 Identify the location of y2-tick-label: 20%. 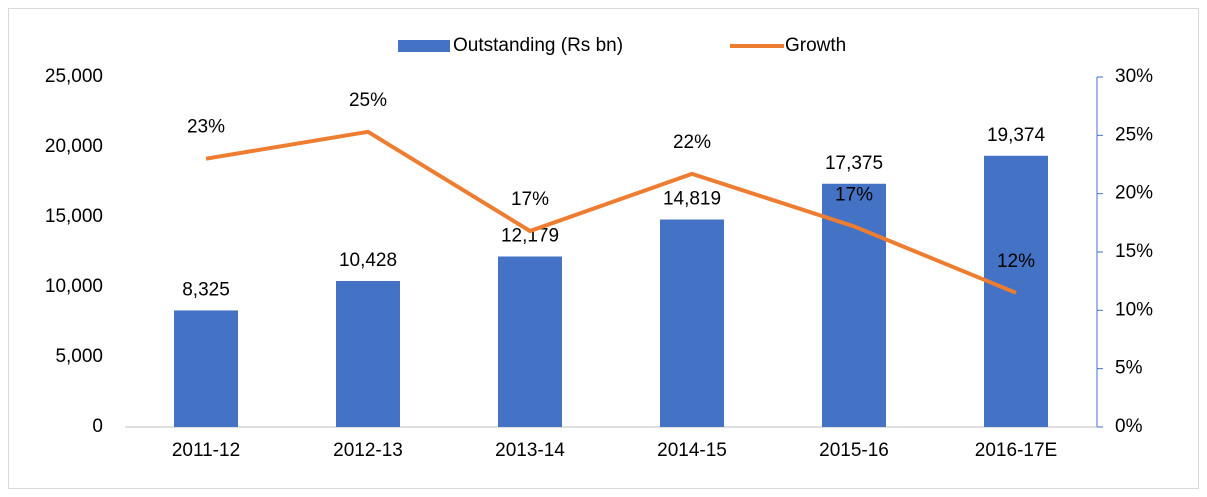
(1134, 193).